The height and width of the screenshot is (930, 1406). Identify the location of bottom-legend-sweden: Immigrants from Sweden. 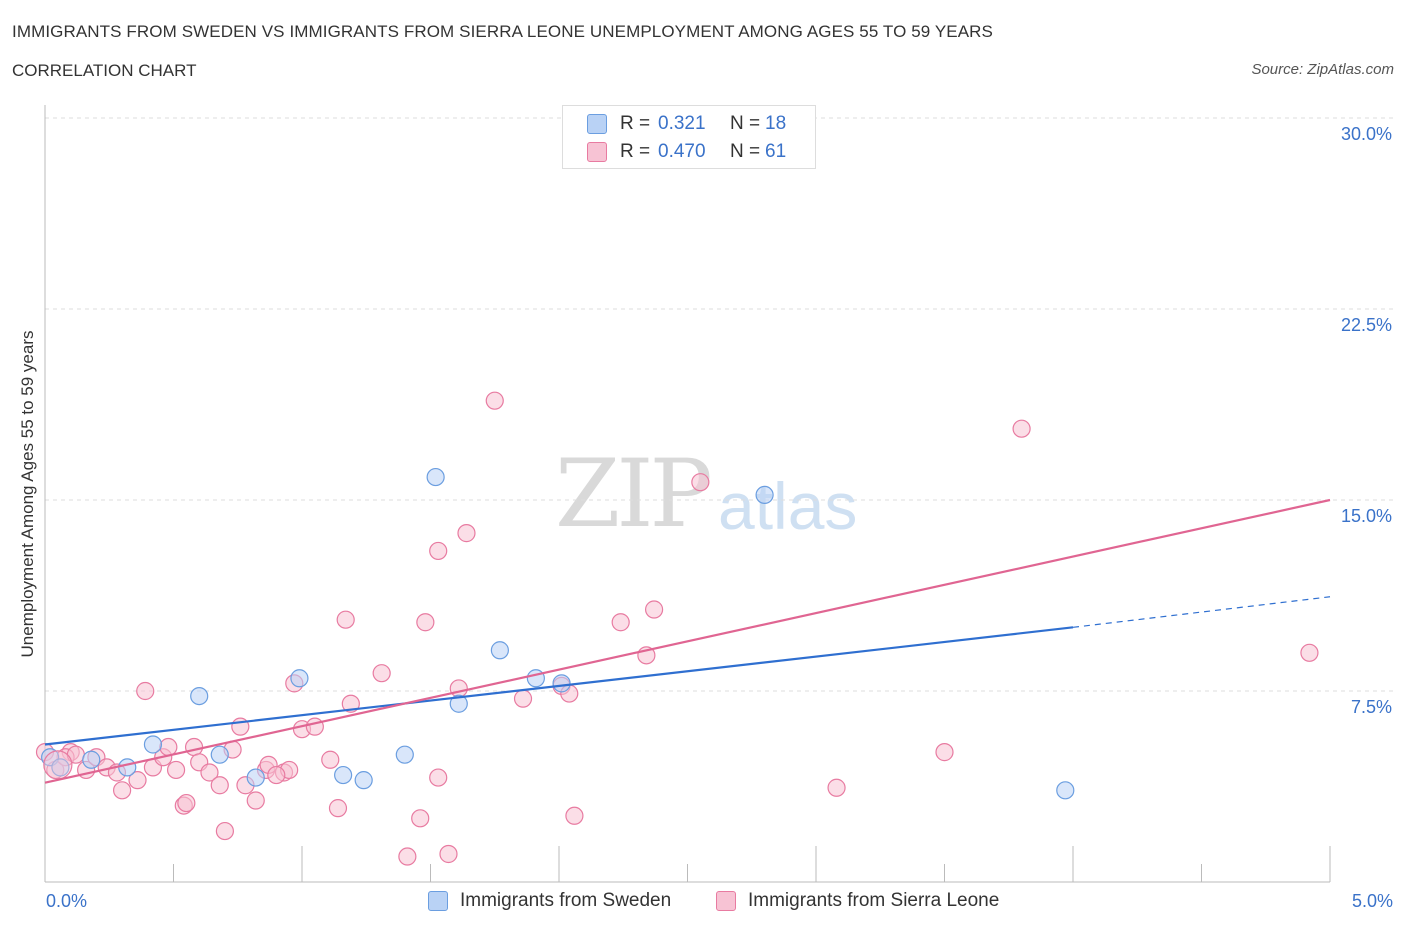
(549, 901).